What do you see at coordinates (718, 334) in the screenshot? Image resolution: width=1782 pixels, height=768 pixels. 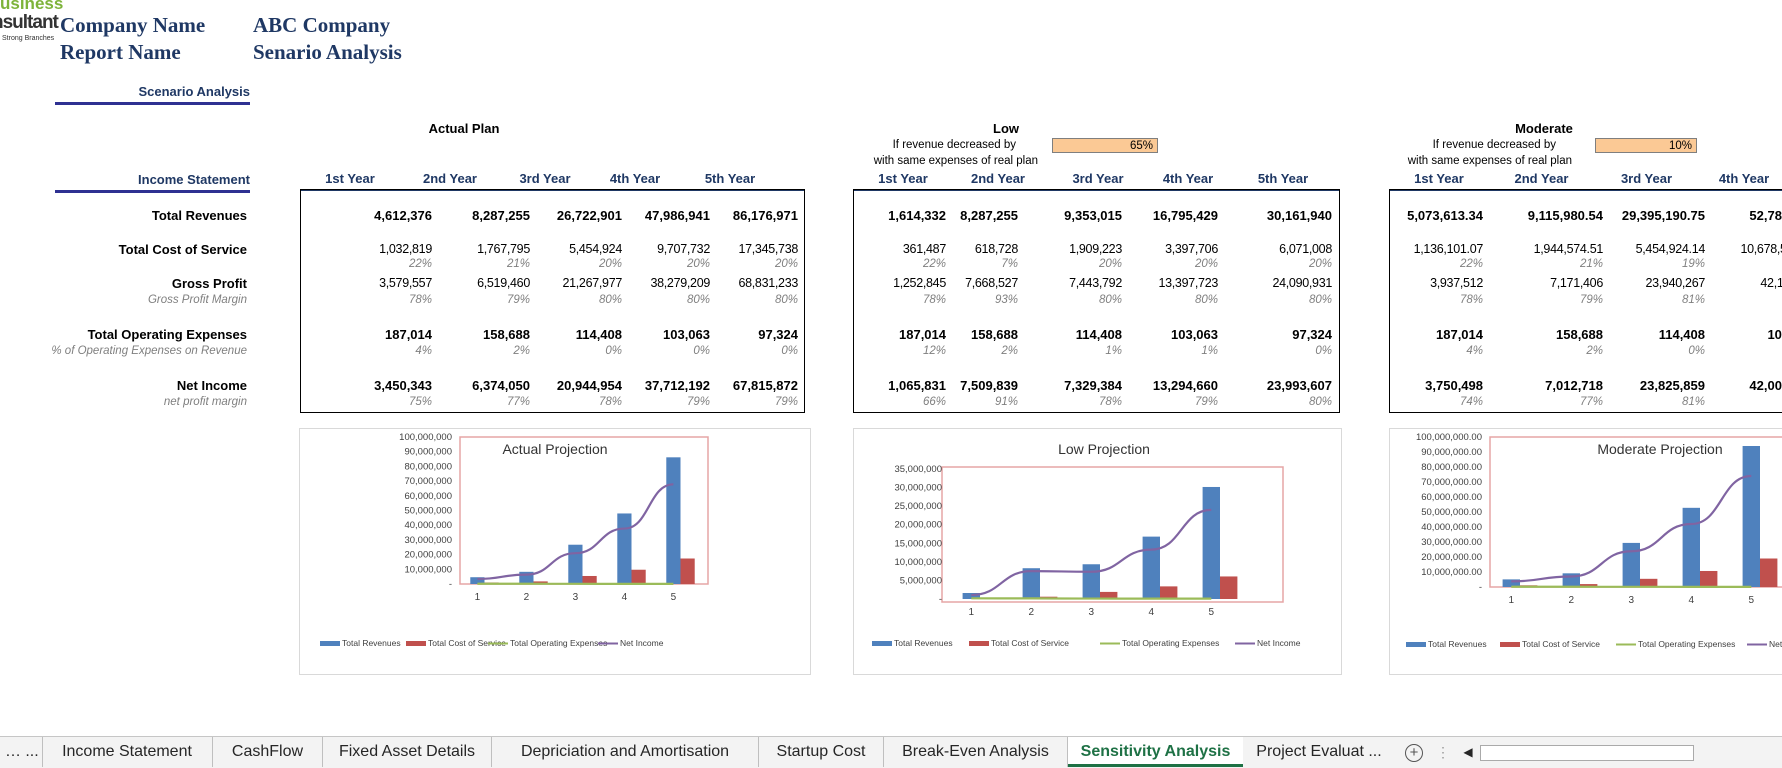 I see `cell-actual-opex: 97,324` at bounding box center [718, 334].